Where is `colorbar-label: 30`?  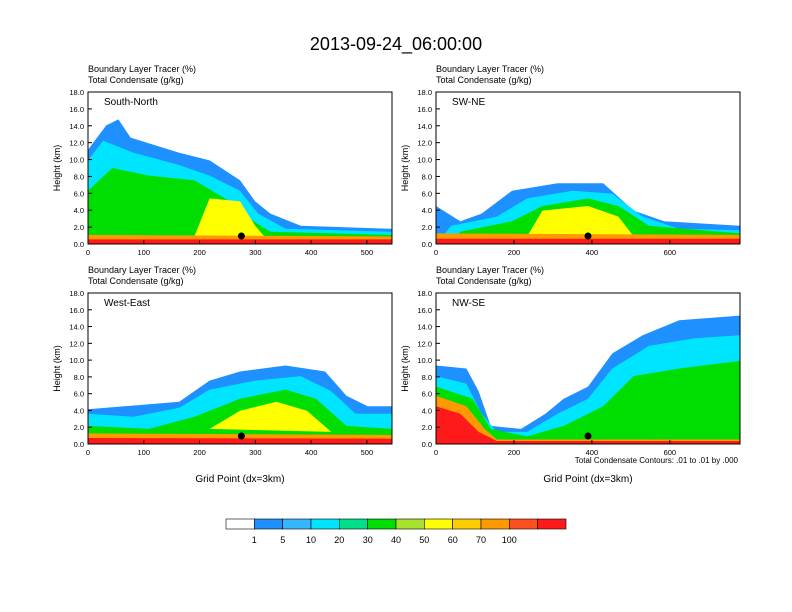 colorbar-label: 30 is located at coordinates (368, 540).